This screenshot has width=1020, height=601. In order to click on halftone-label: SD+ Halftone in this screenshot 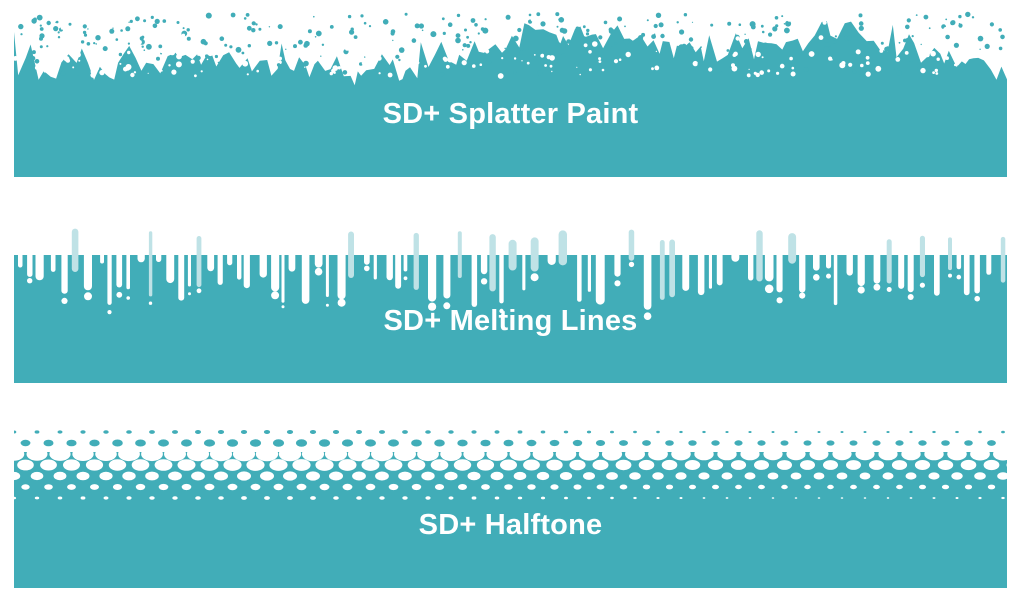, I will do `click(510, 525)`.